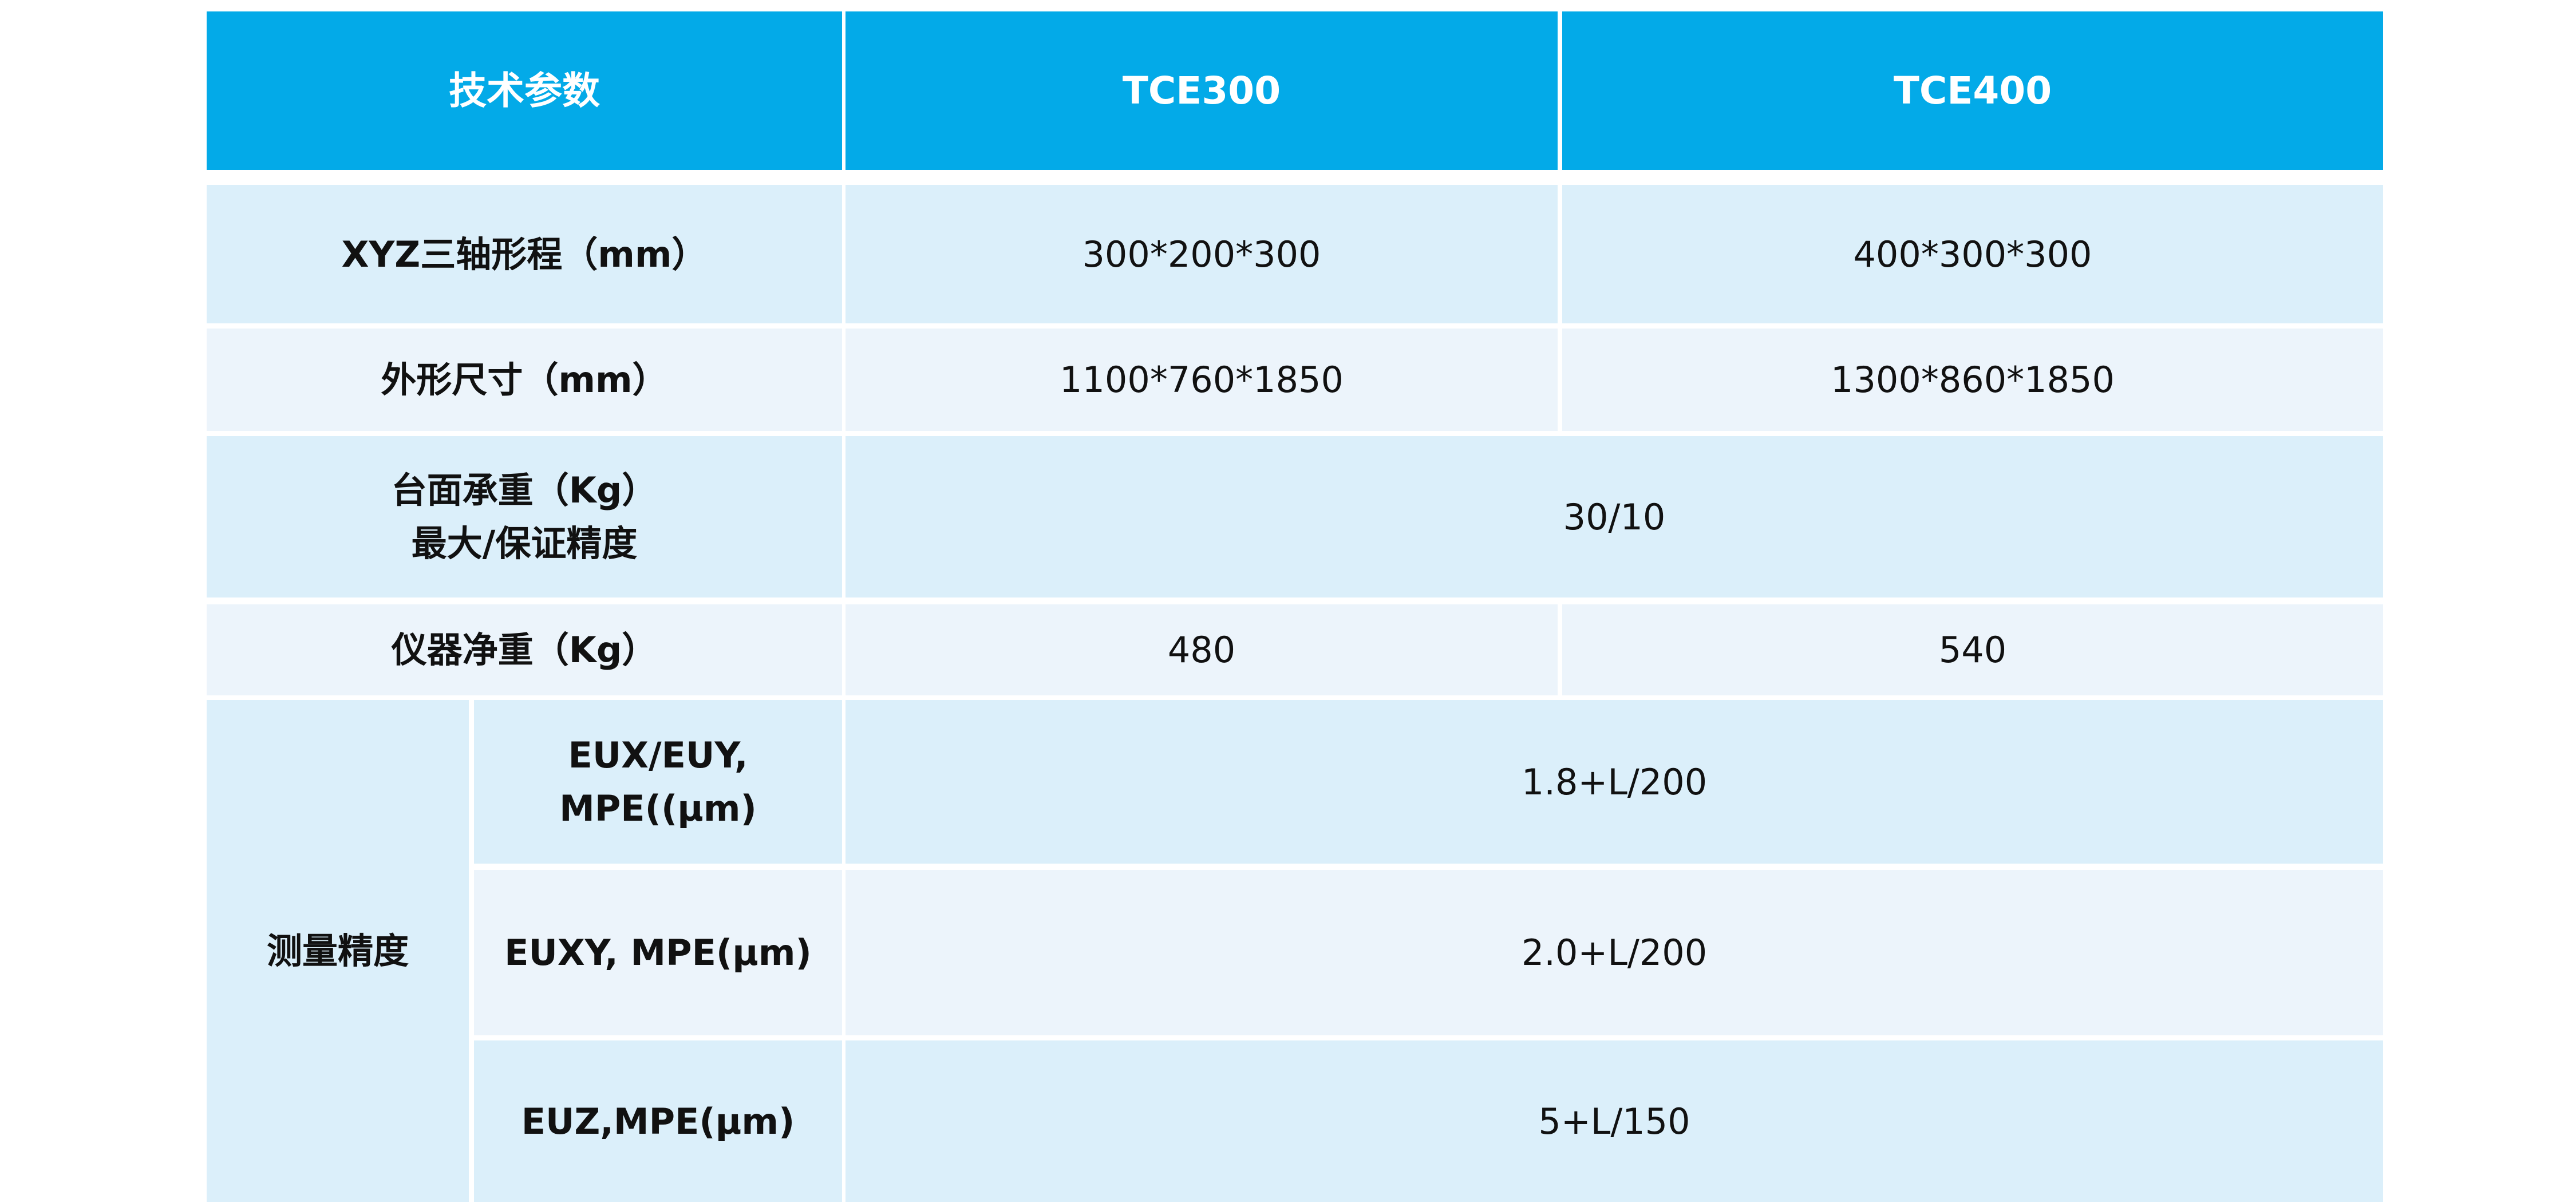 This screenshot has width=2576, height=1203. What do you see at coordinates (658, 1121) in the screenshot?
I see `sub-label: EUZ,MPE(μm)` at bounding box center [658, 1121].